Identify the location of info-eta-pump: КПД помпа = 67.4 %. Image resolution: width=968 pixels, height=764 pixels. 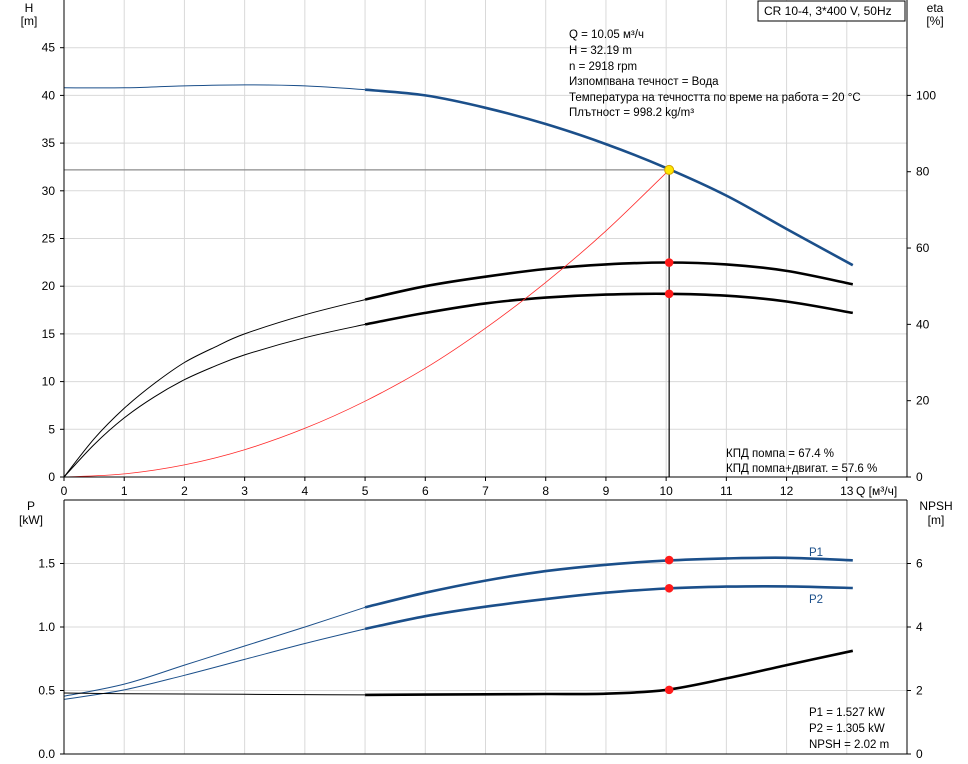
(780, 454).